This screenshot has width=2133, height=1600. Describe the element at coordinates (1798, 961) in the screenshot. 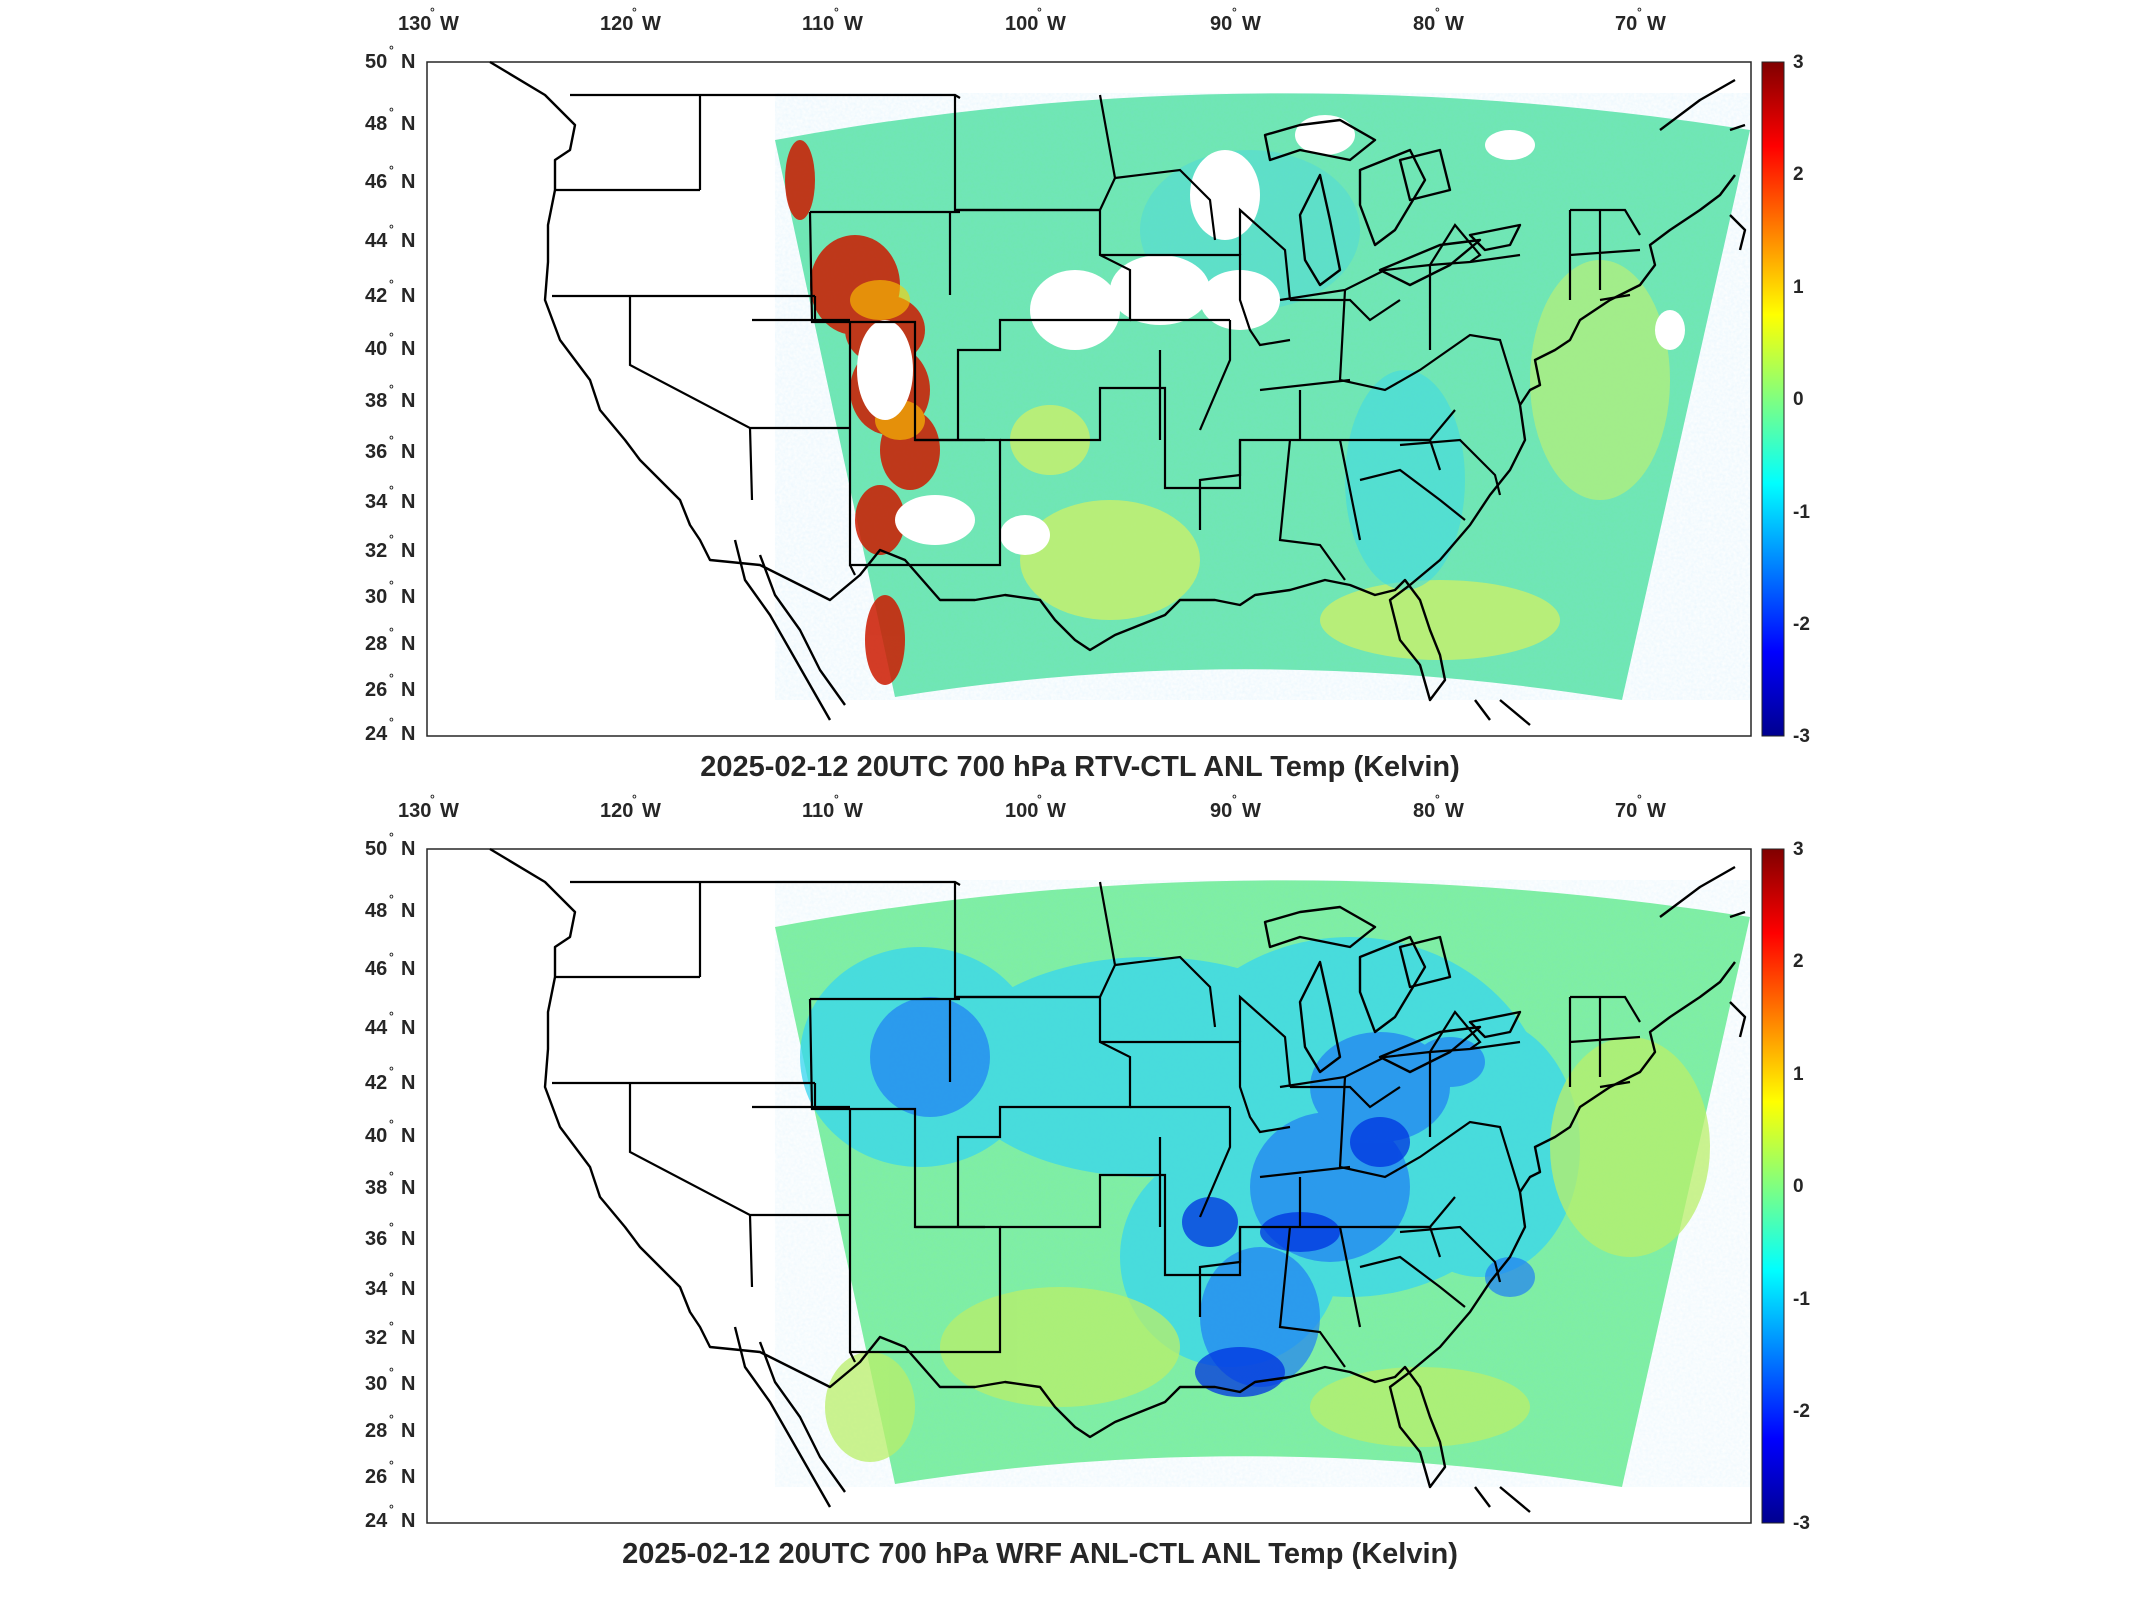

I see `colorbar-tick-label: 2` at that location.